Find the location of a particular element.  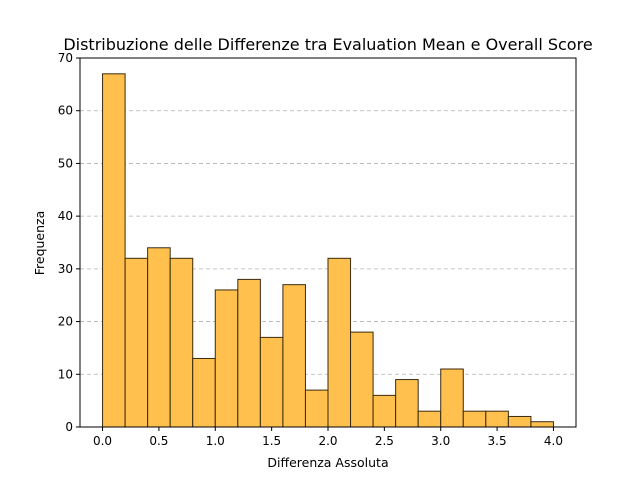

y-tick-label-6: 60 is located at coordinates (65, 111).